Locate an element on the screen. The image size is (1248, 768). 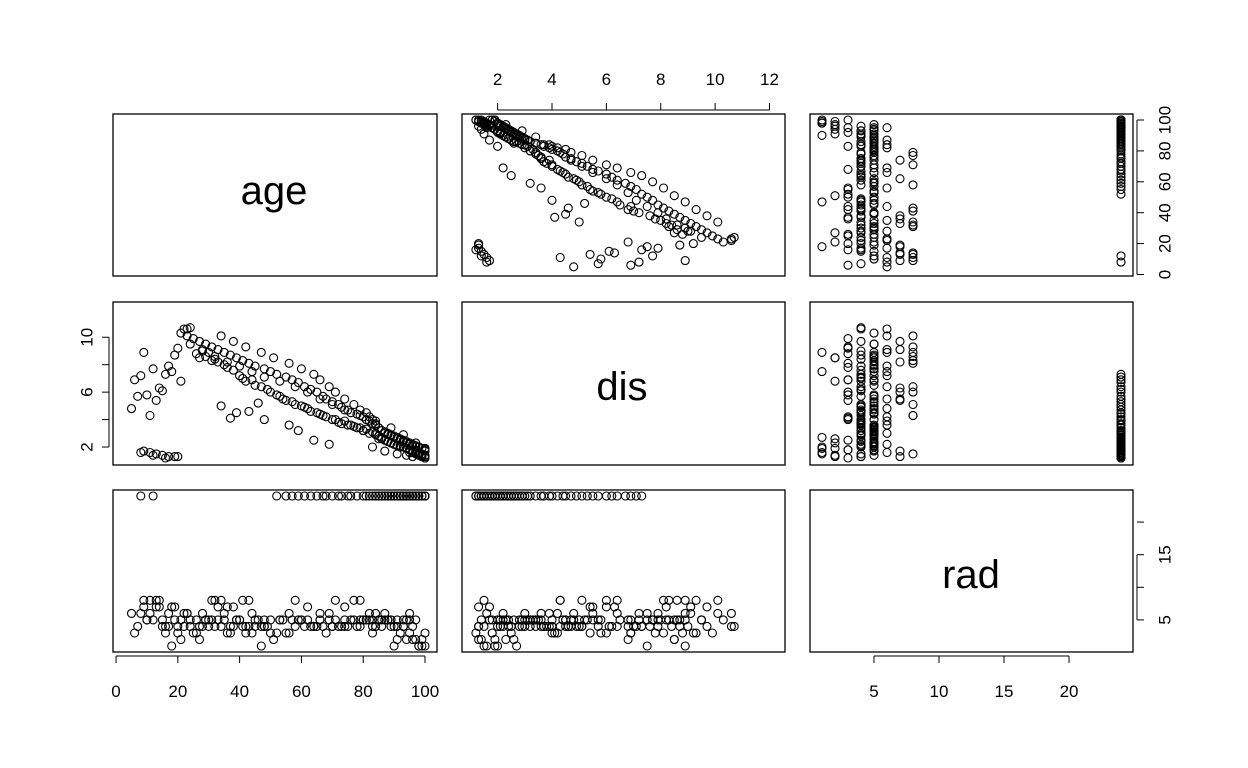
age-right-tick-label: 40 is located at coordinates (1165, 212).